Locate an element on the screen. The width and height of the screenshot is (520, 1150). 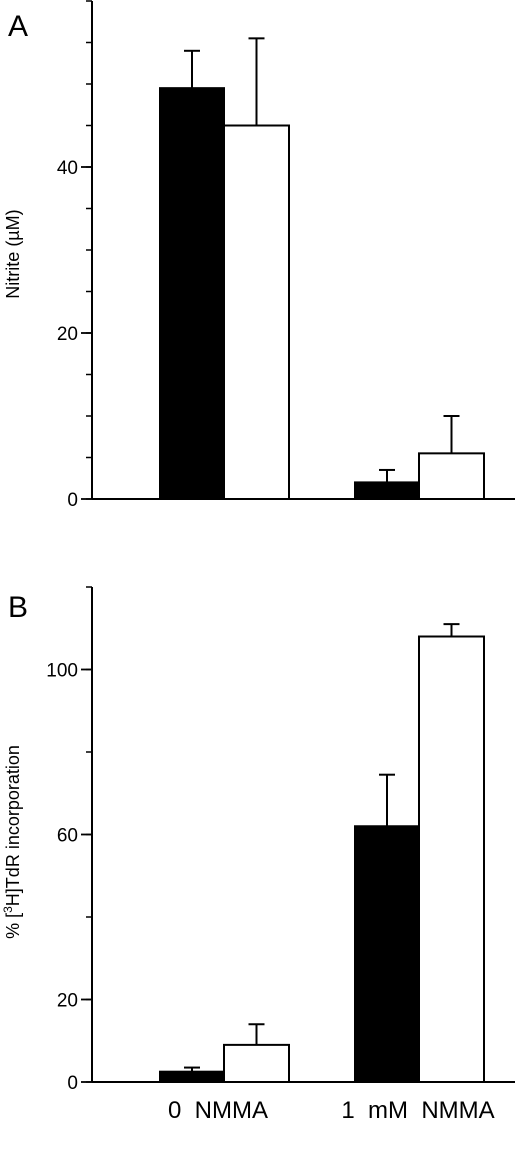
panel-b-ylabel: % [3H]TdR incorporation is located at coordinates (12, 842).